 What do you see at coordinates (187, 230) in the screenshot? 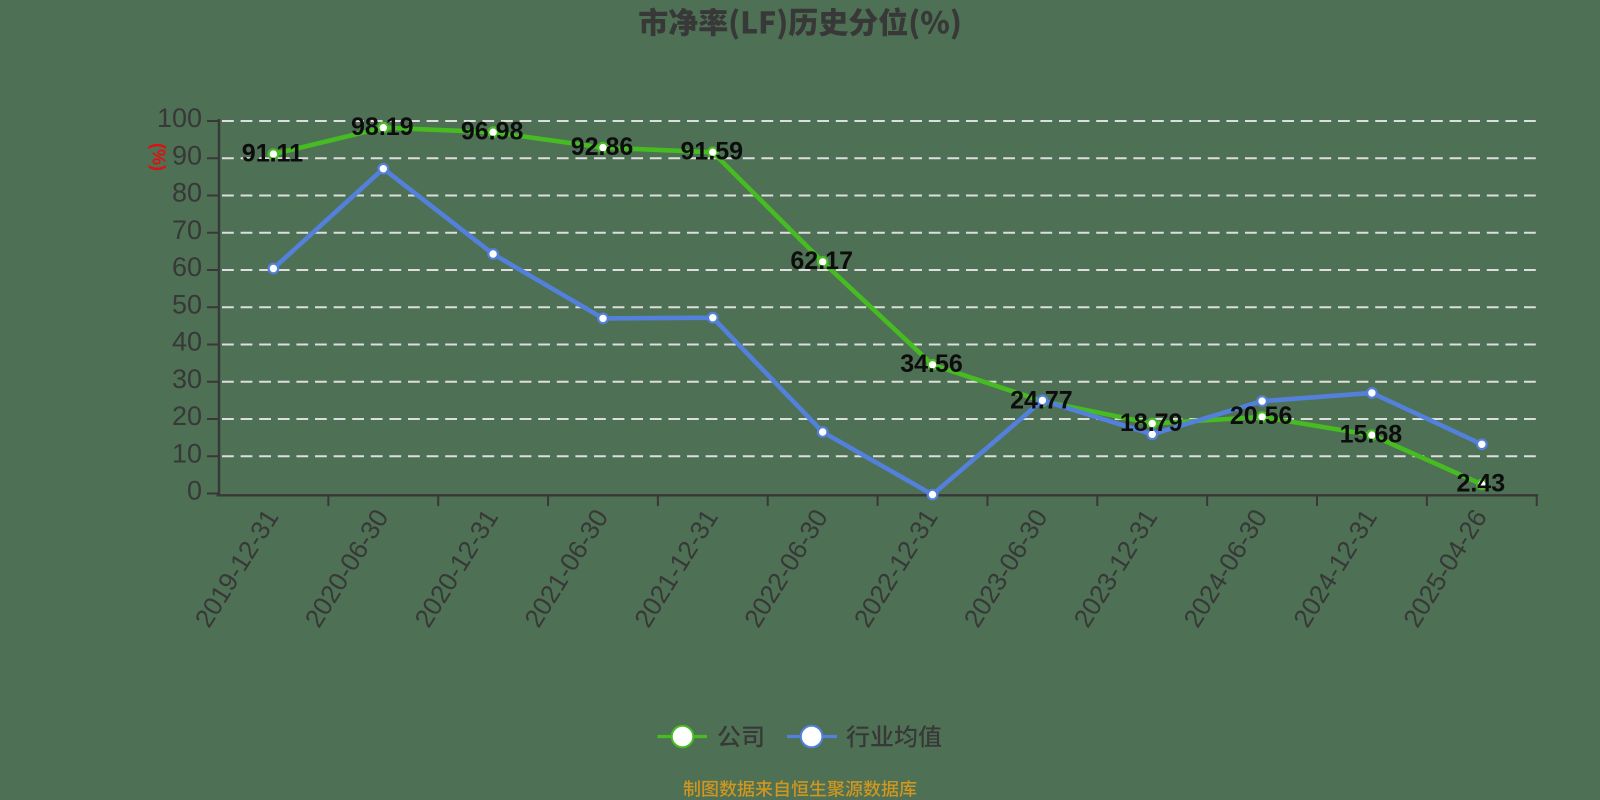
I see `svg-text: 70` at bounding box center [187, 230].